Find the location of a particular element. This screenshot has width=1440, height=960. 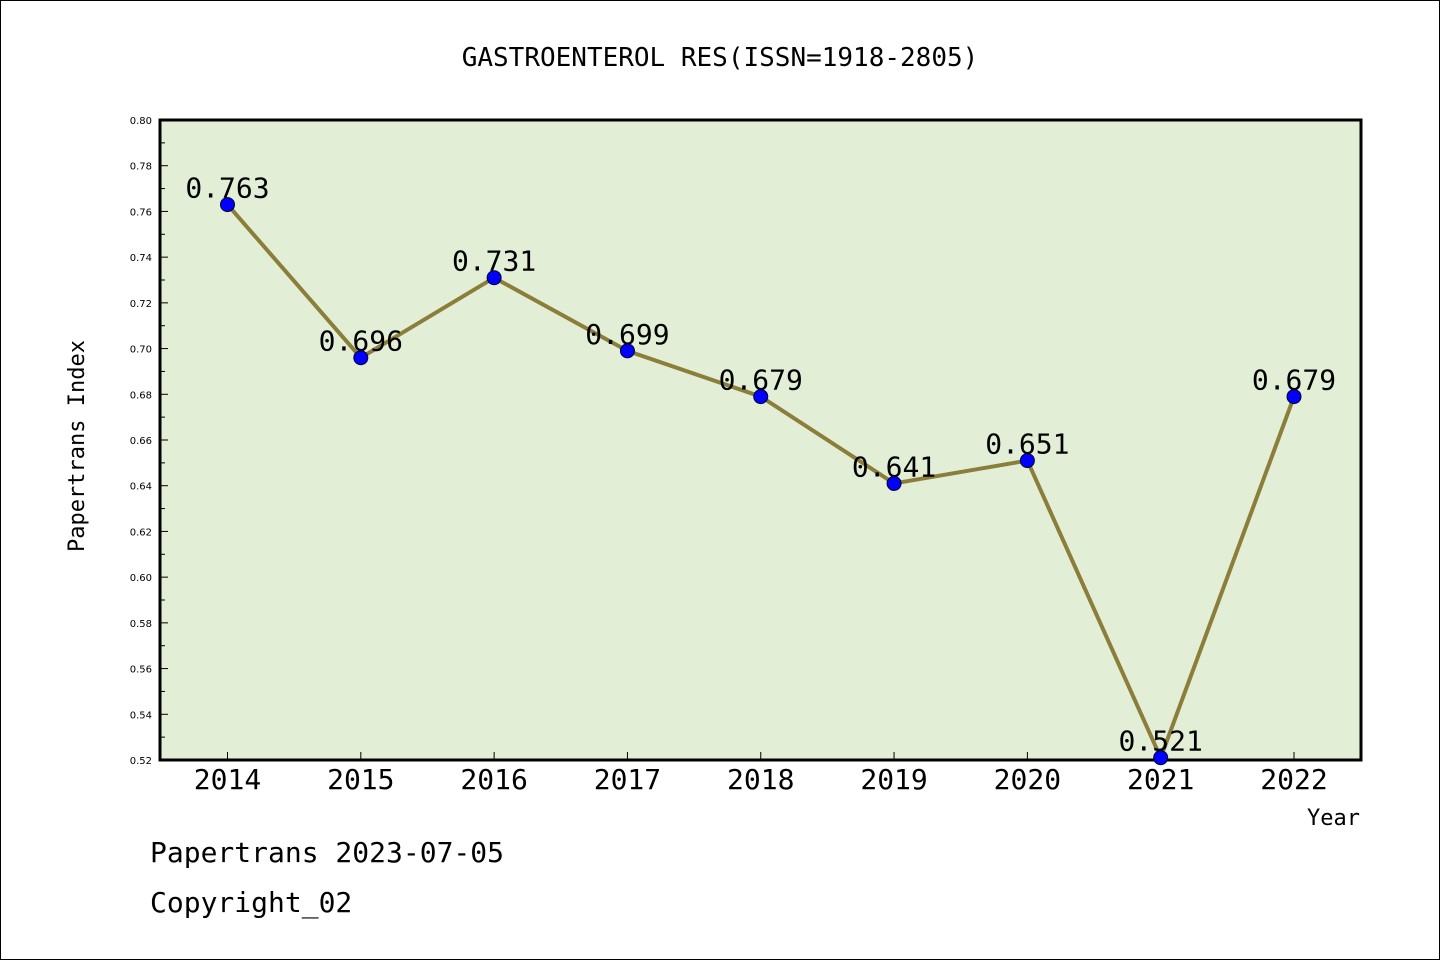

x-tick-label: 2020 is located at coordinates (1027, 779).